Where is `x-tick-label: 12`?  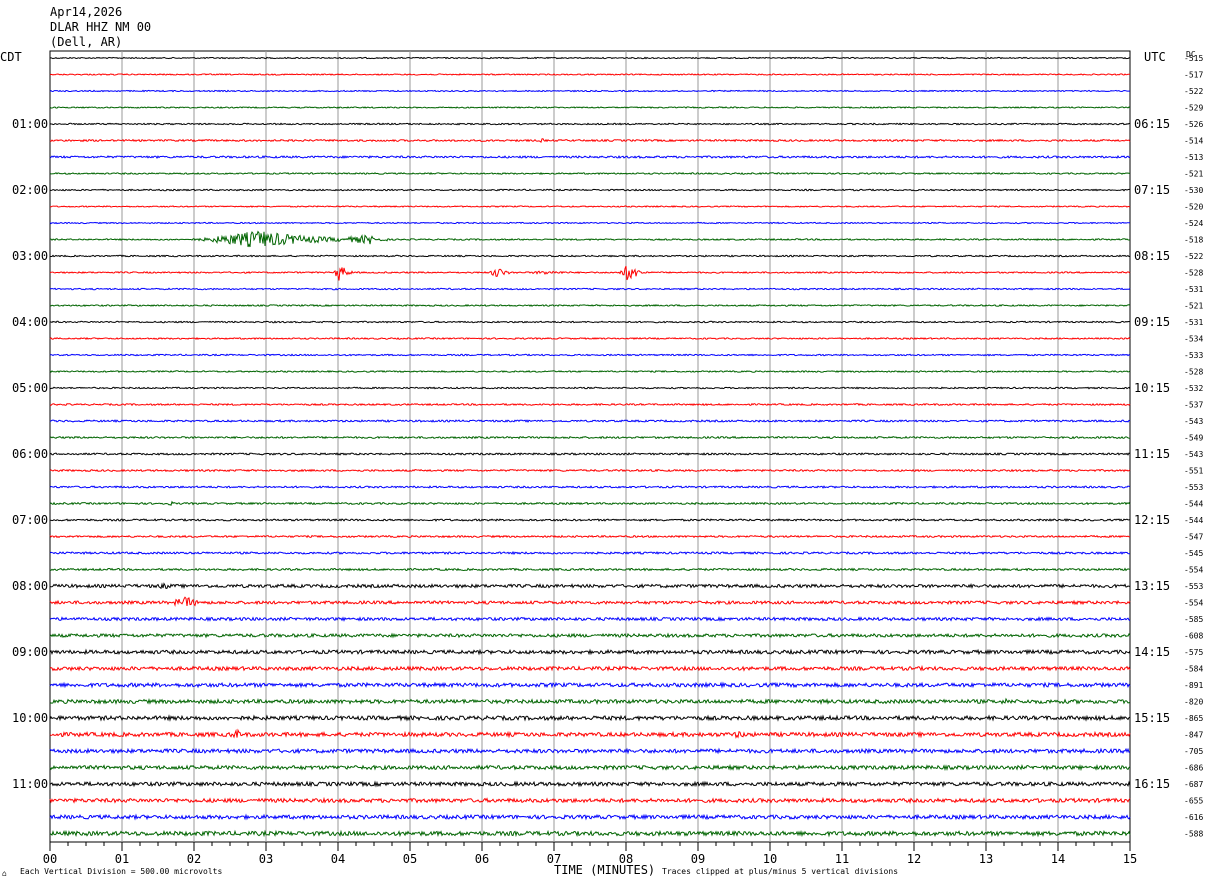
x-tick-label: 12 is located at coordinates (914, 859).